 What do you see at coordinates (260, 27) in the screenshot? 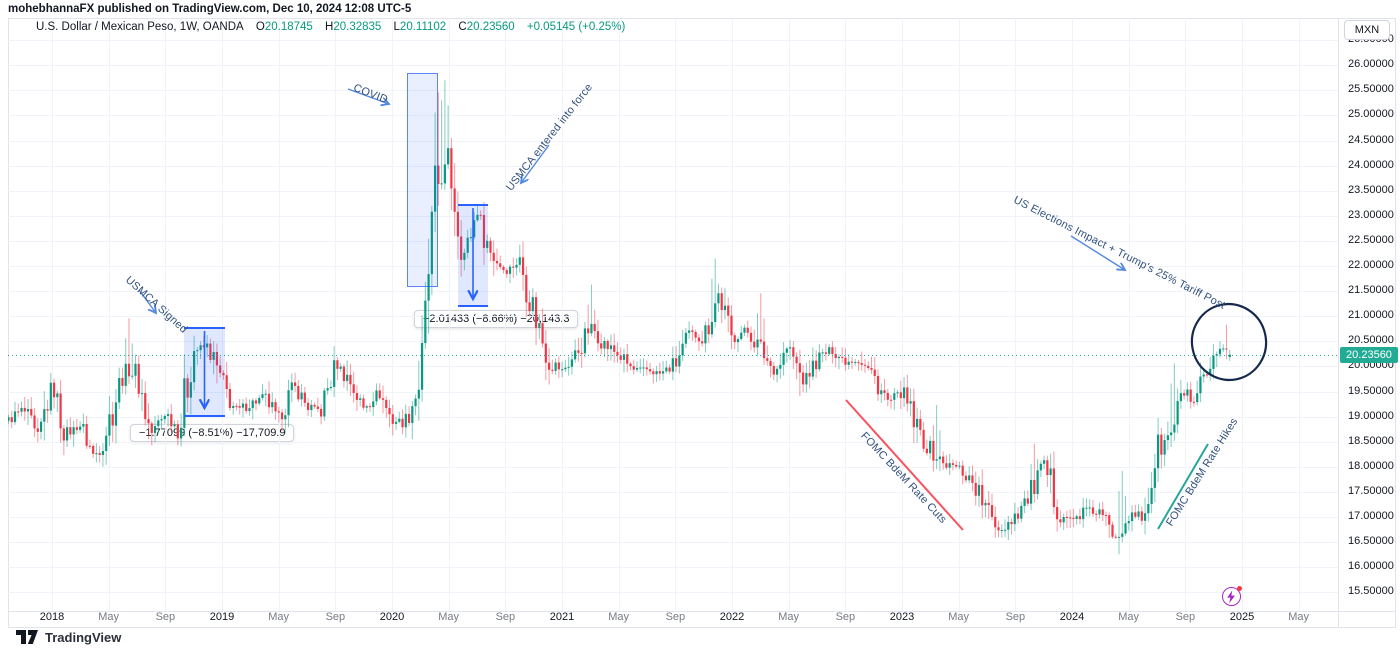
I see `open-label: O` at bounding box center [260, 27].